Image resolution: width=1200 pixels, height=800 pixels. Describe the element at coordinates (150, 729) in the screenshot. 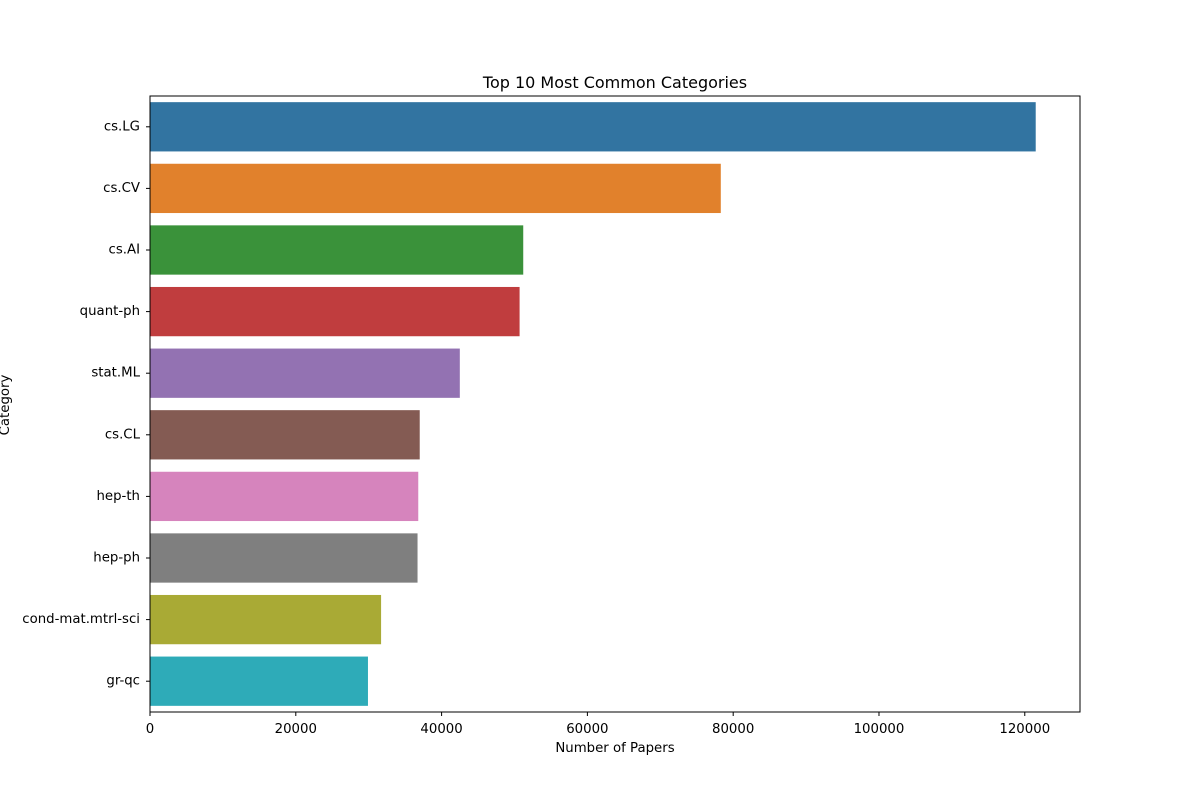

I see `x-tick-label: 0` at that location.